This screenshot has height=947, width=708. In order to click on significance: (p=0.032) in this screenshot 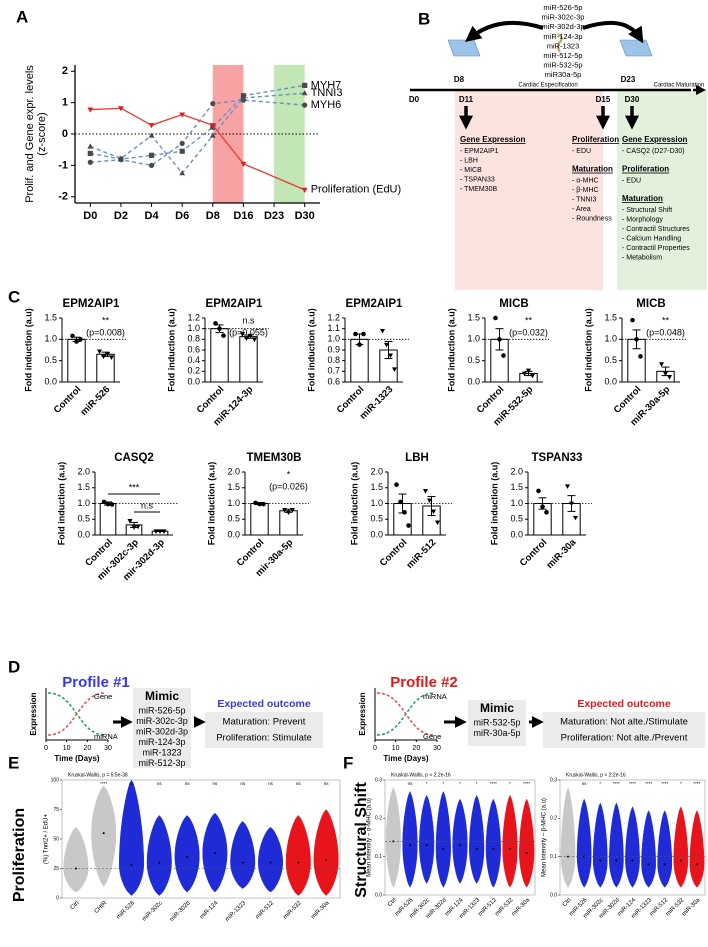, I will do `click(528, 332)`.